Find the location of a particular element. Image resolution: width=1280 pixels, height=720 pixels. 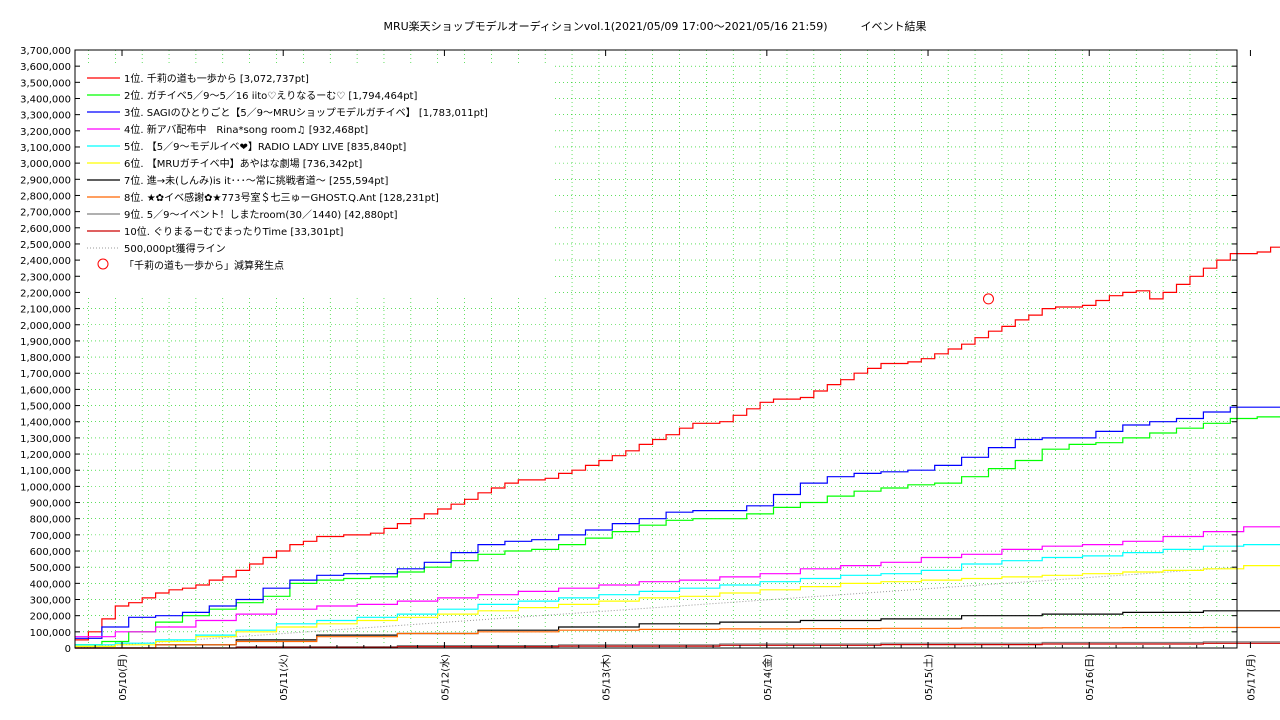

marker-group is located at coordinates (988, 299).